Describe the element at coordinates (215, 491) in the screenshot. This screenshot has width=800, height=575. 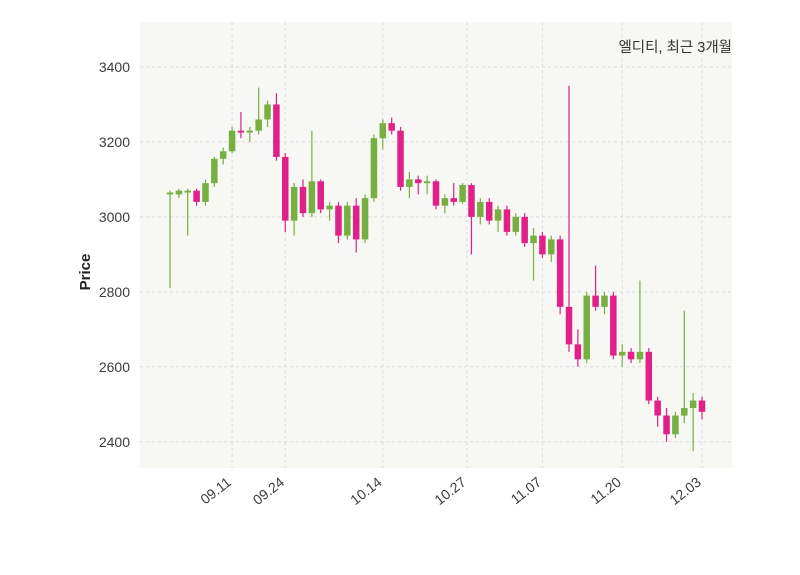
I see `x-tick-label: 09.11` at that location.